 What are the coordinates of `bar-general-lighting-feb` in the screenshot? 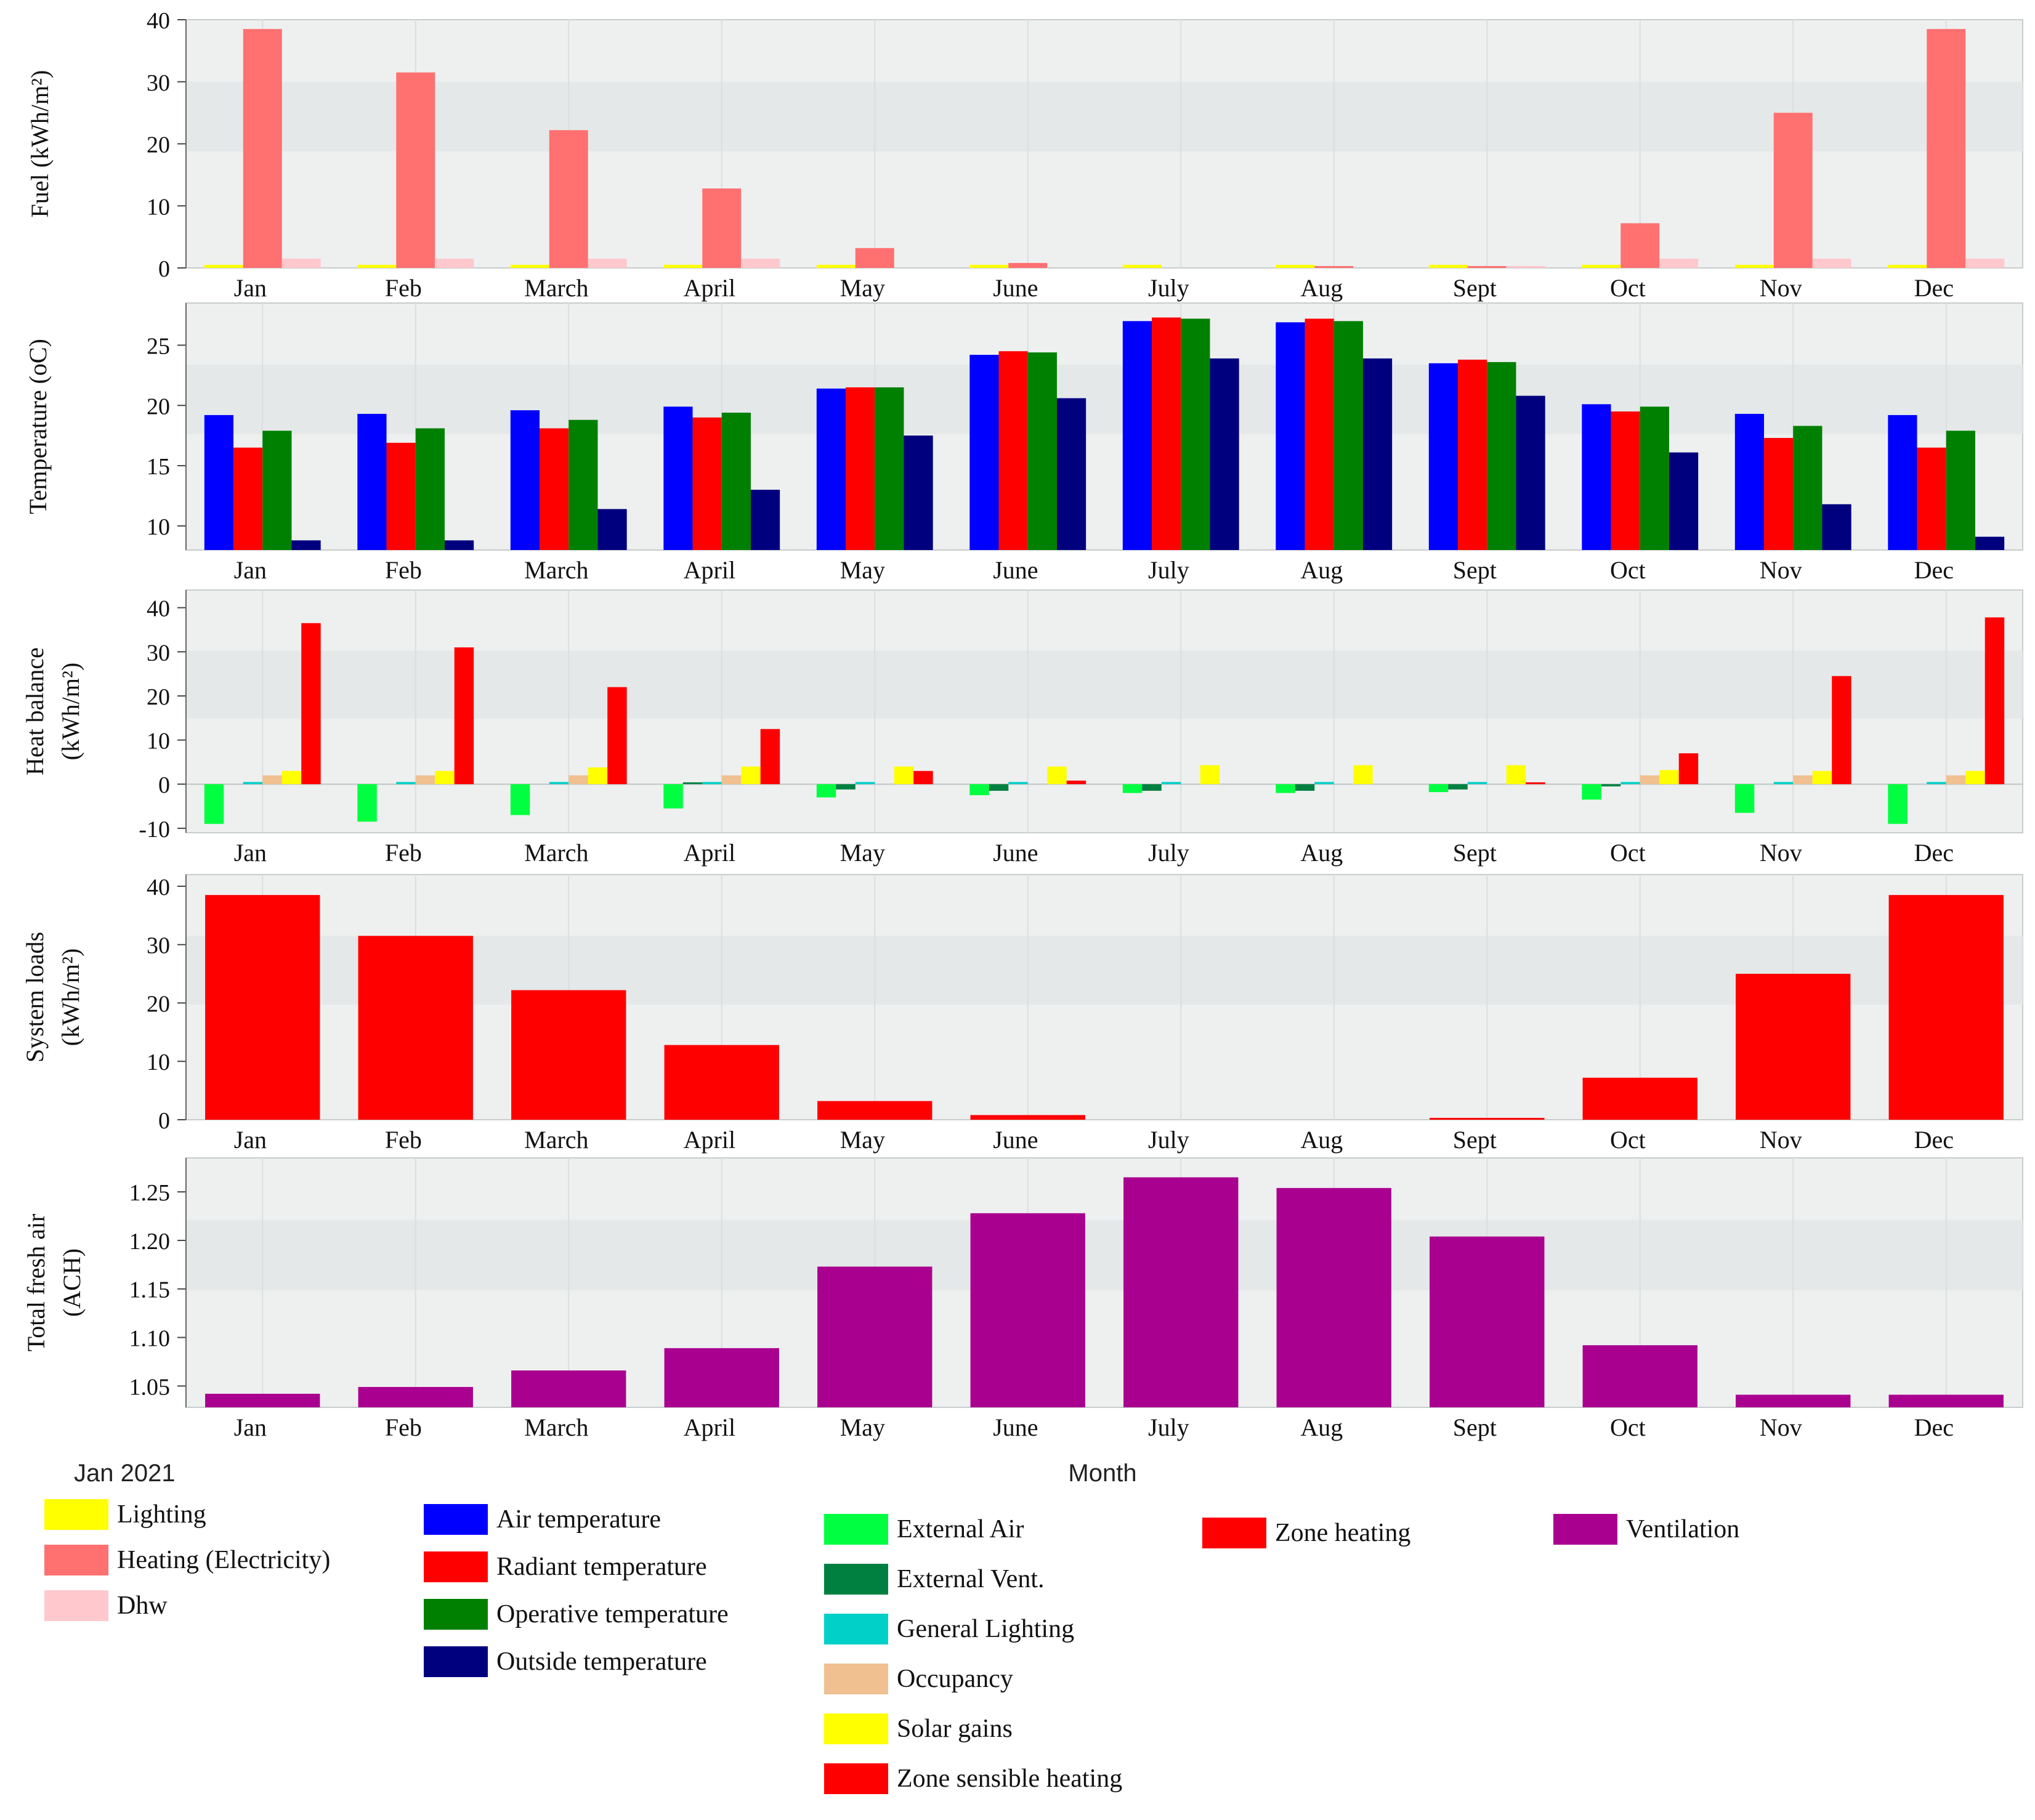 It's located at (406, 783).